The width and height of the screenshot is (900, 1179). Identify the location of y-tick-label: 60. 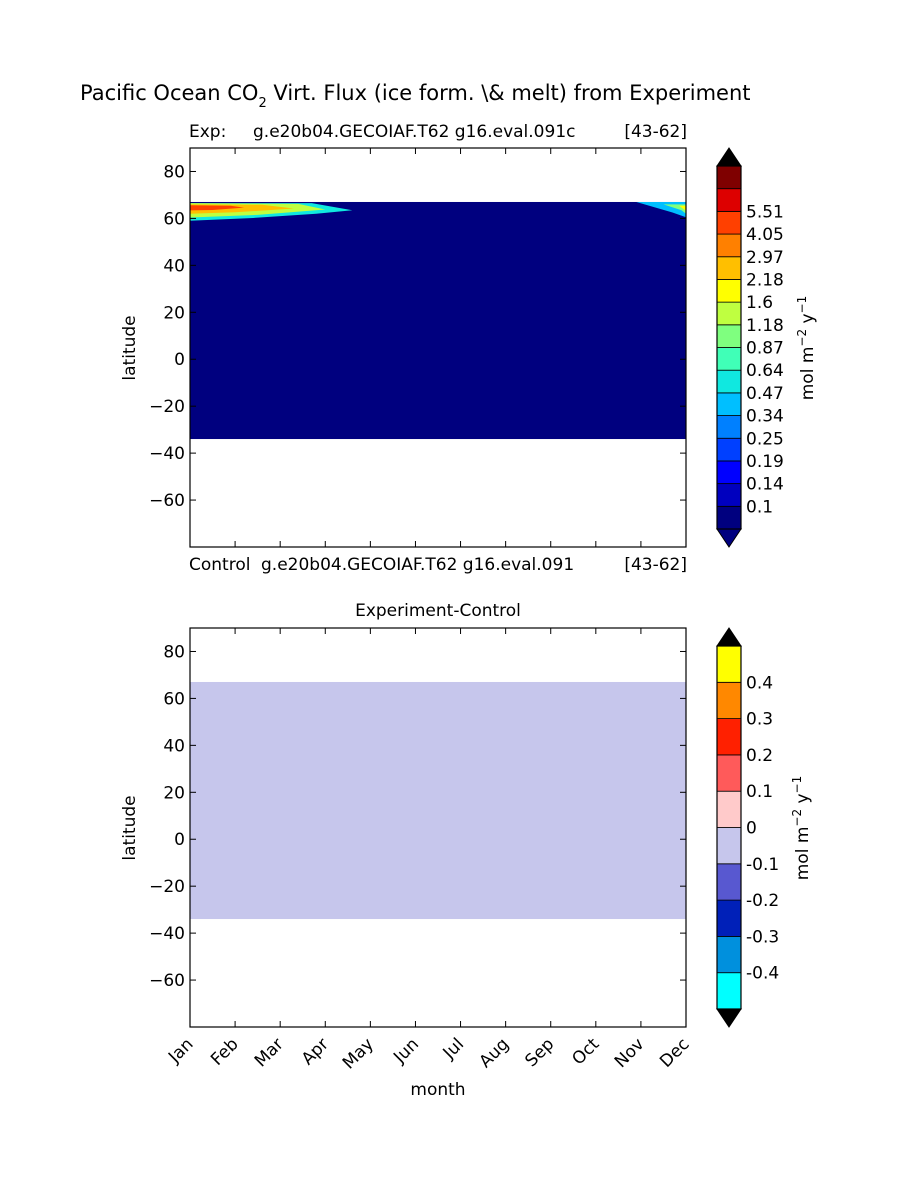
(174, 699).